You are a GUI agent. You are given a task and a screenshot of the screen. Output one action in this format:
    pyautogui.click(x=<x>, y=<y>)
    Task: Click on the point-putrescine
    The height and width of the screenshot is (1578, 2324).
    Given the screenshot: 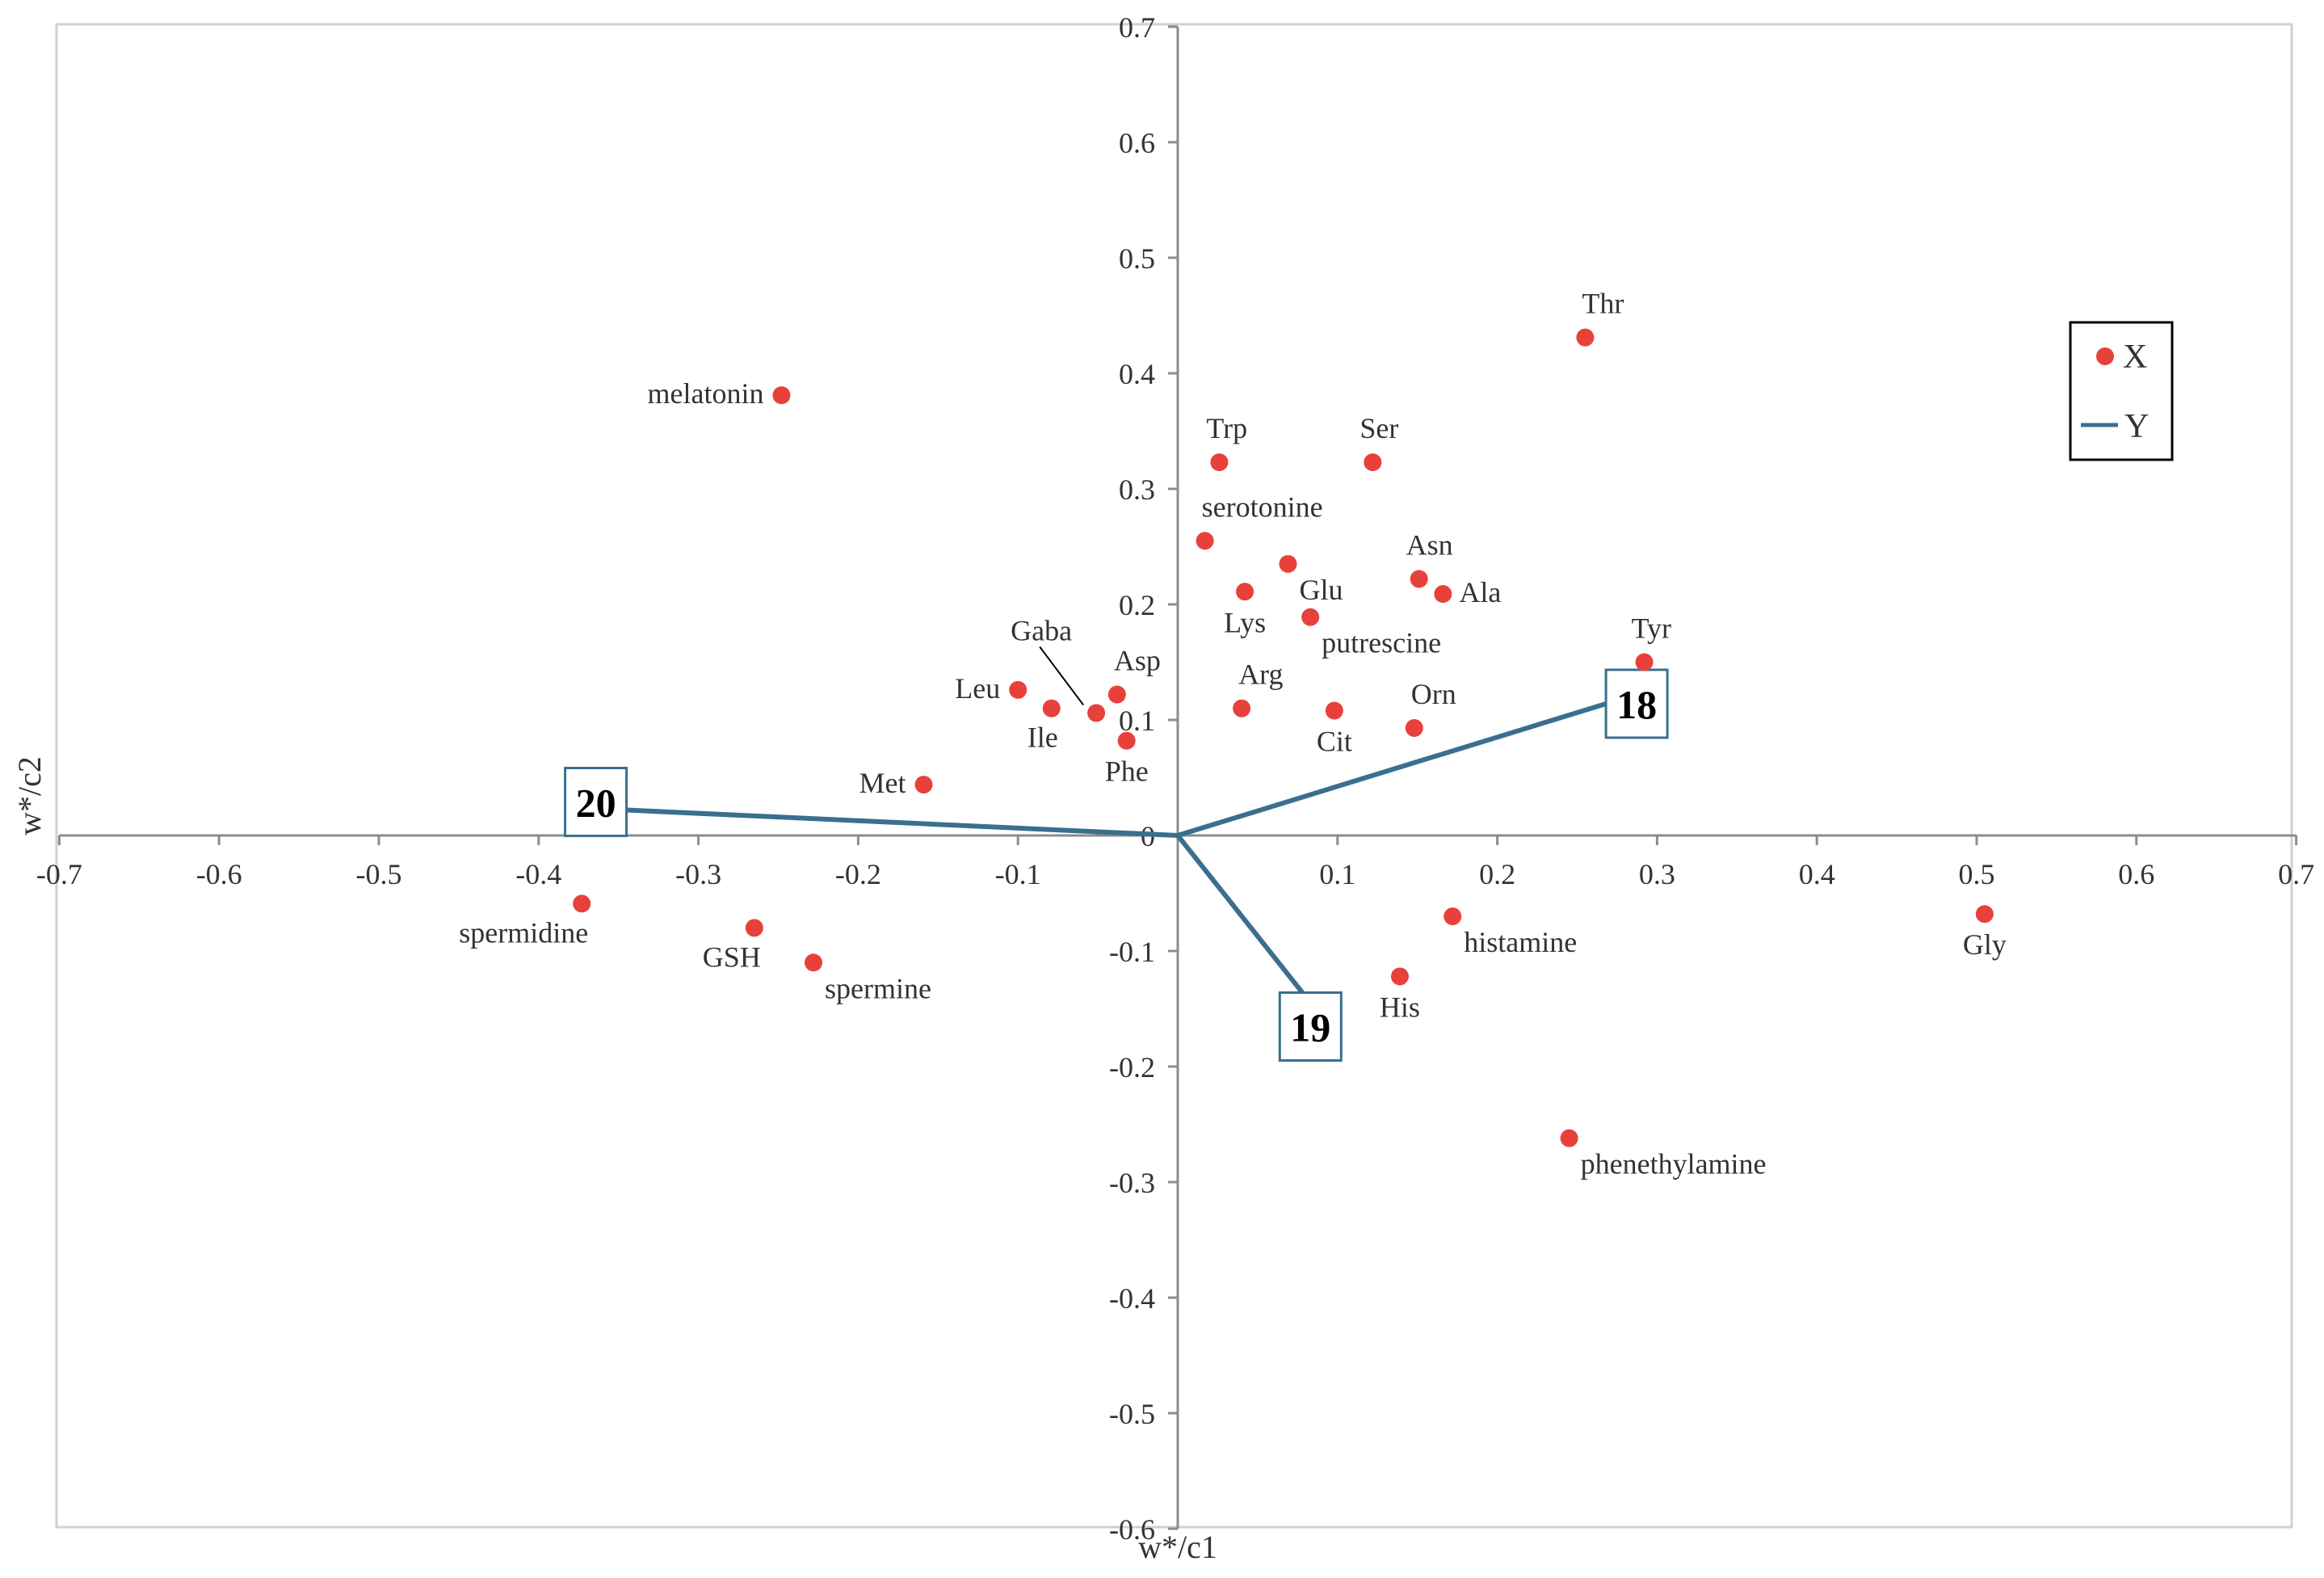 What is the action you would take?
    pyautogui.click(x=1310, y=617)
    